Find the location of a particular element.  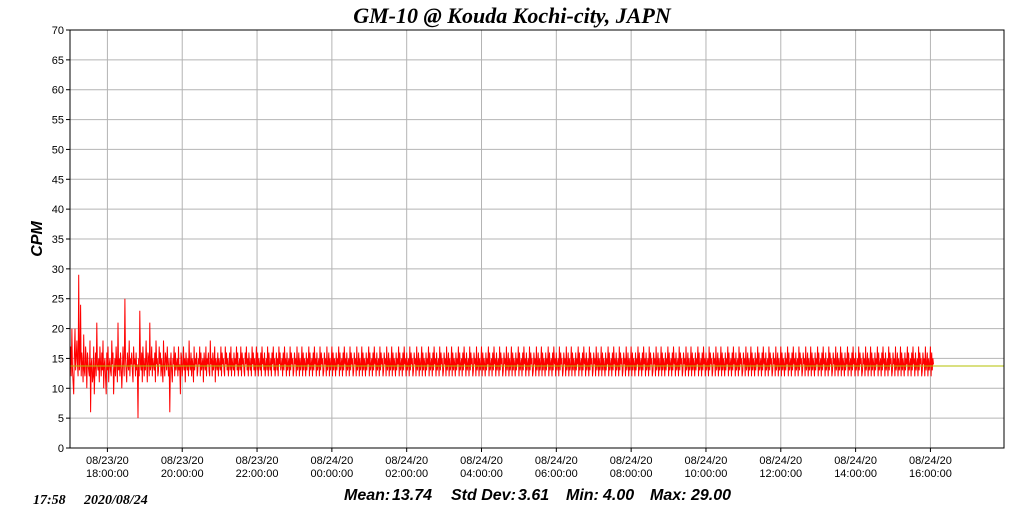

y-tick-label: 5 is located at coordinates (61, 419).